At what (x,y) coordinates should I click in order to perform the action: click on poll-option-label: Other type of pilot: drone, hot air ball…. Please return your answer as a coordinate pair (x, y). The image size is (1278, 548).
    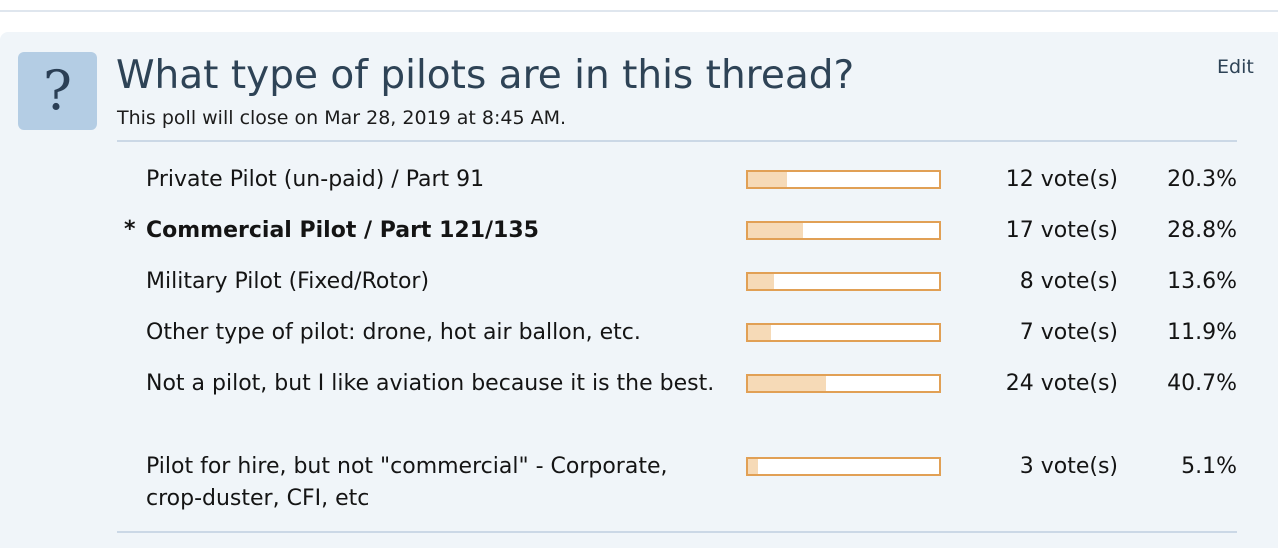
    Looking at the image, I should click on (393, 332).